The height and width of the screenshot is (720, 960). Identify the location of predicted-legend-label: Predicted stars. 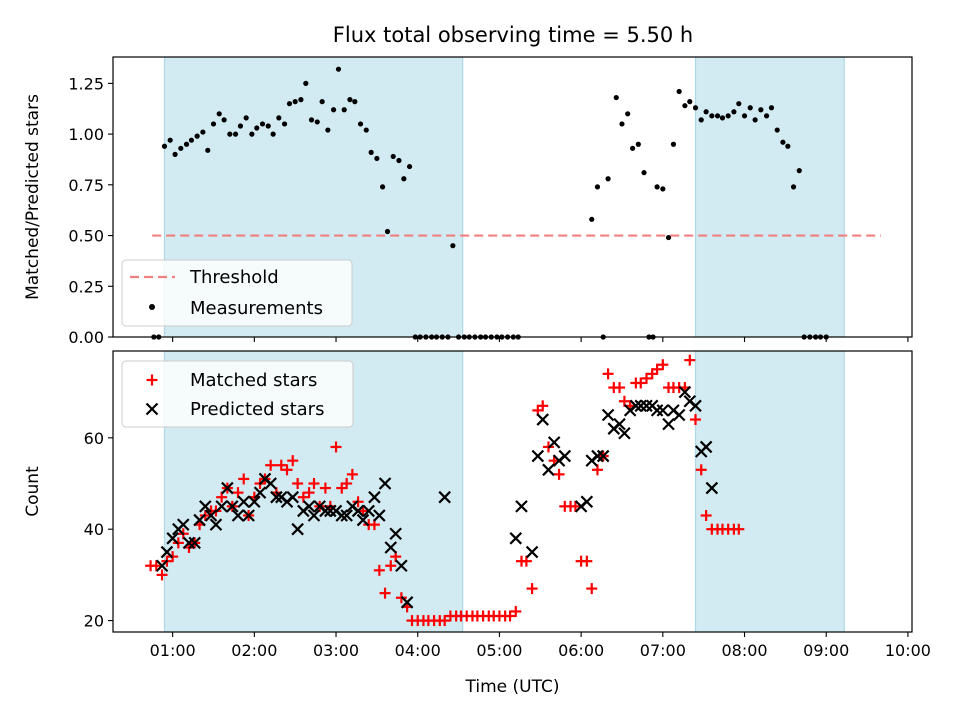
(257, 409).